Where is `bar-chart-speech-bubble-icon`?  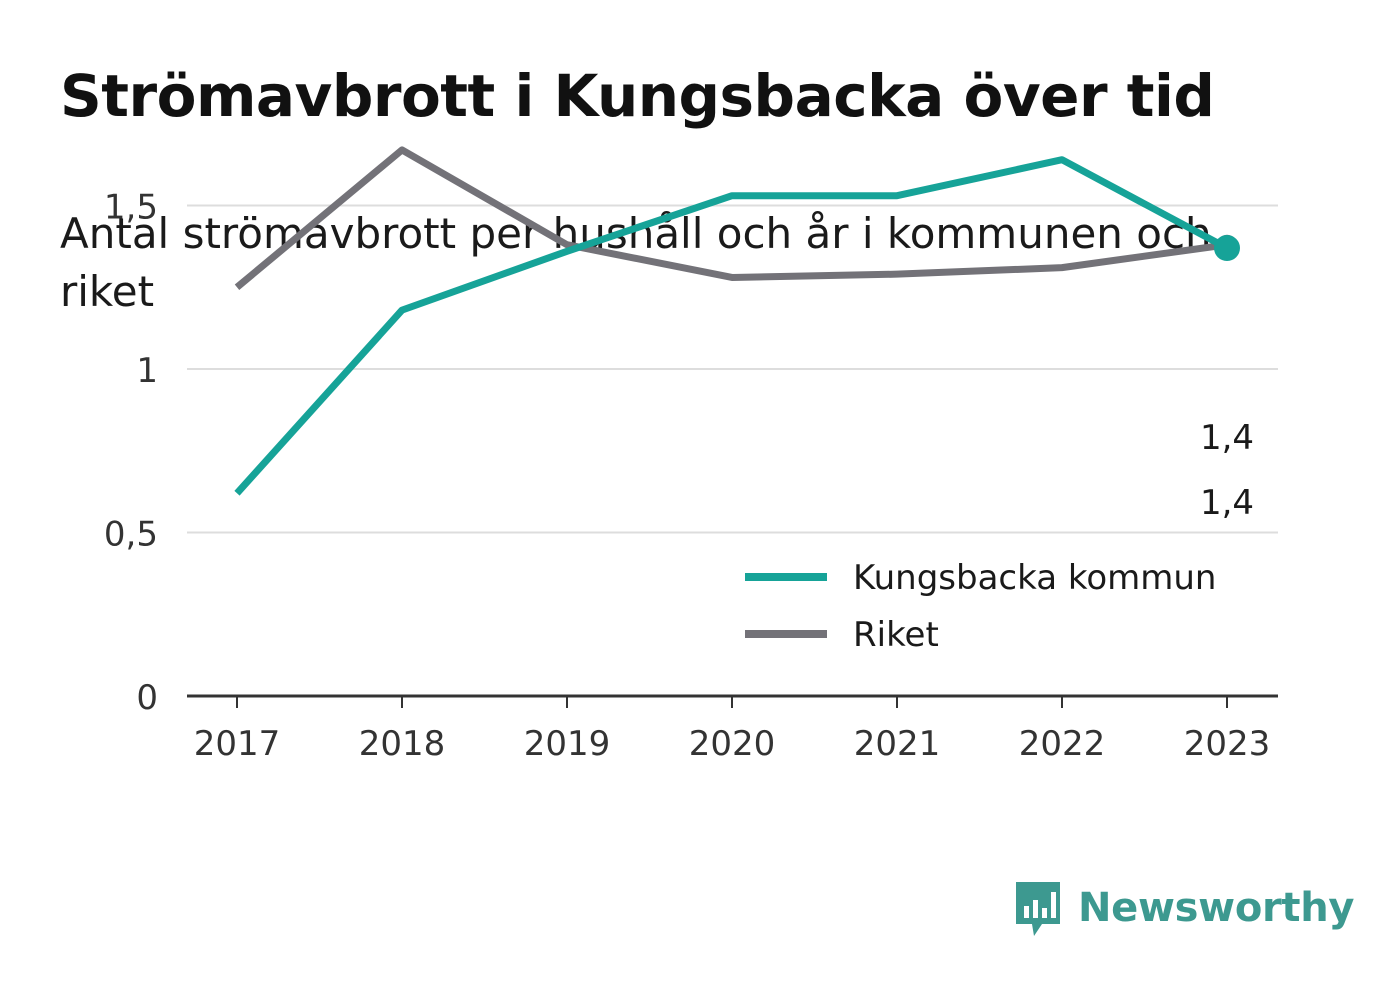
bar-chart-speech-bubble-icon is located at coordinates (1038, 909).